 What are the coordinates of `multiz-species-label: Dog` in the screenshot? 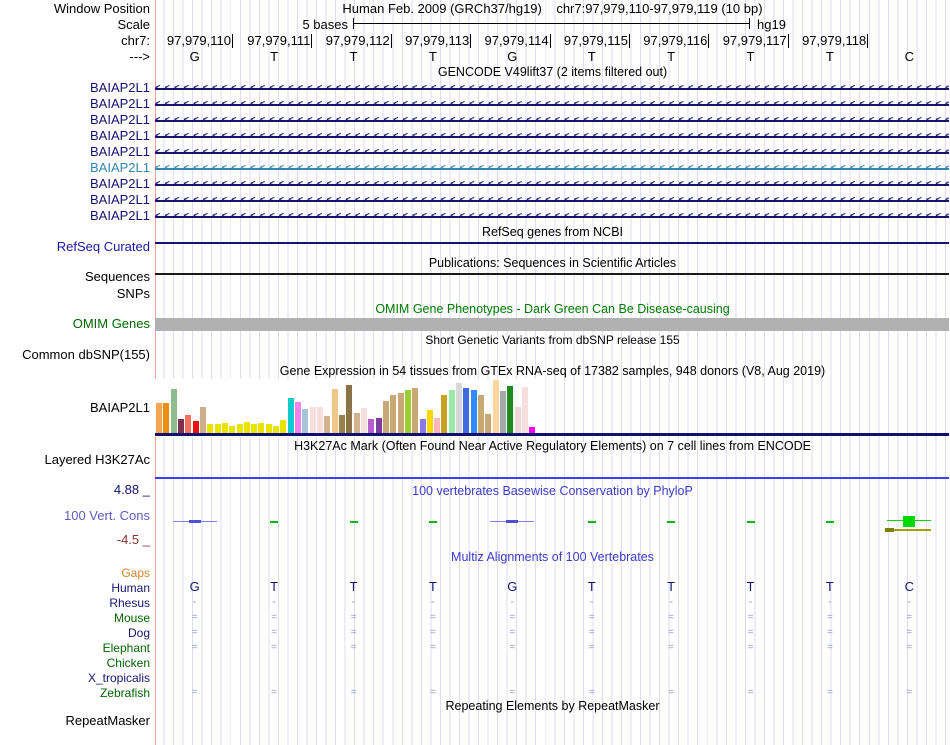 It's located at (138, 633).